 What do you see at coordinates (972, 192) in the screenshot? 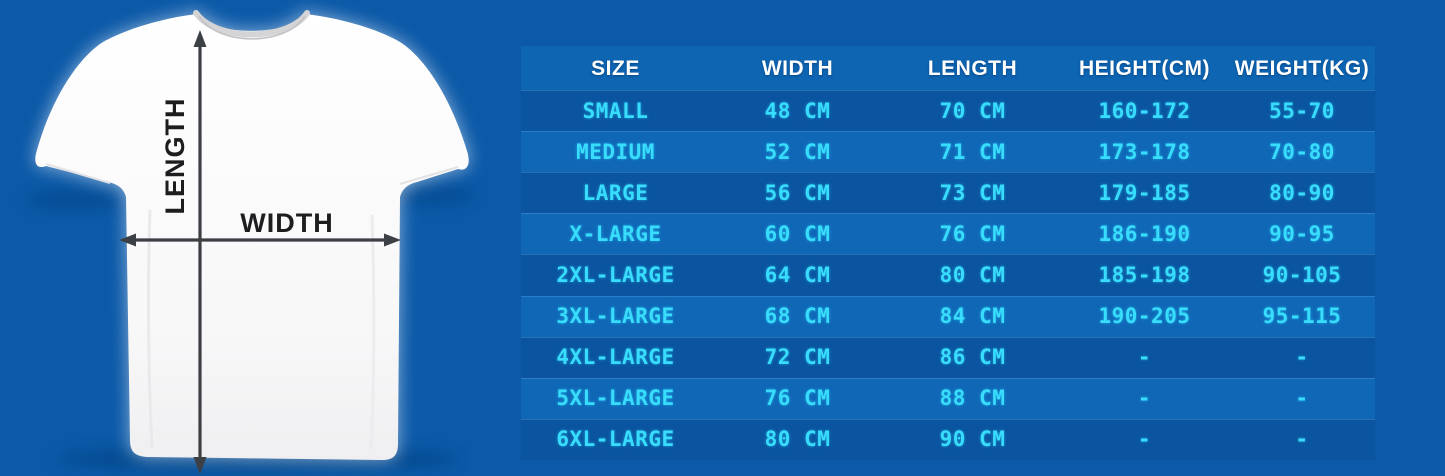
I see `length-cell: 73 CM` at bounding box center [972, 192].